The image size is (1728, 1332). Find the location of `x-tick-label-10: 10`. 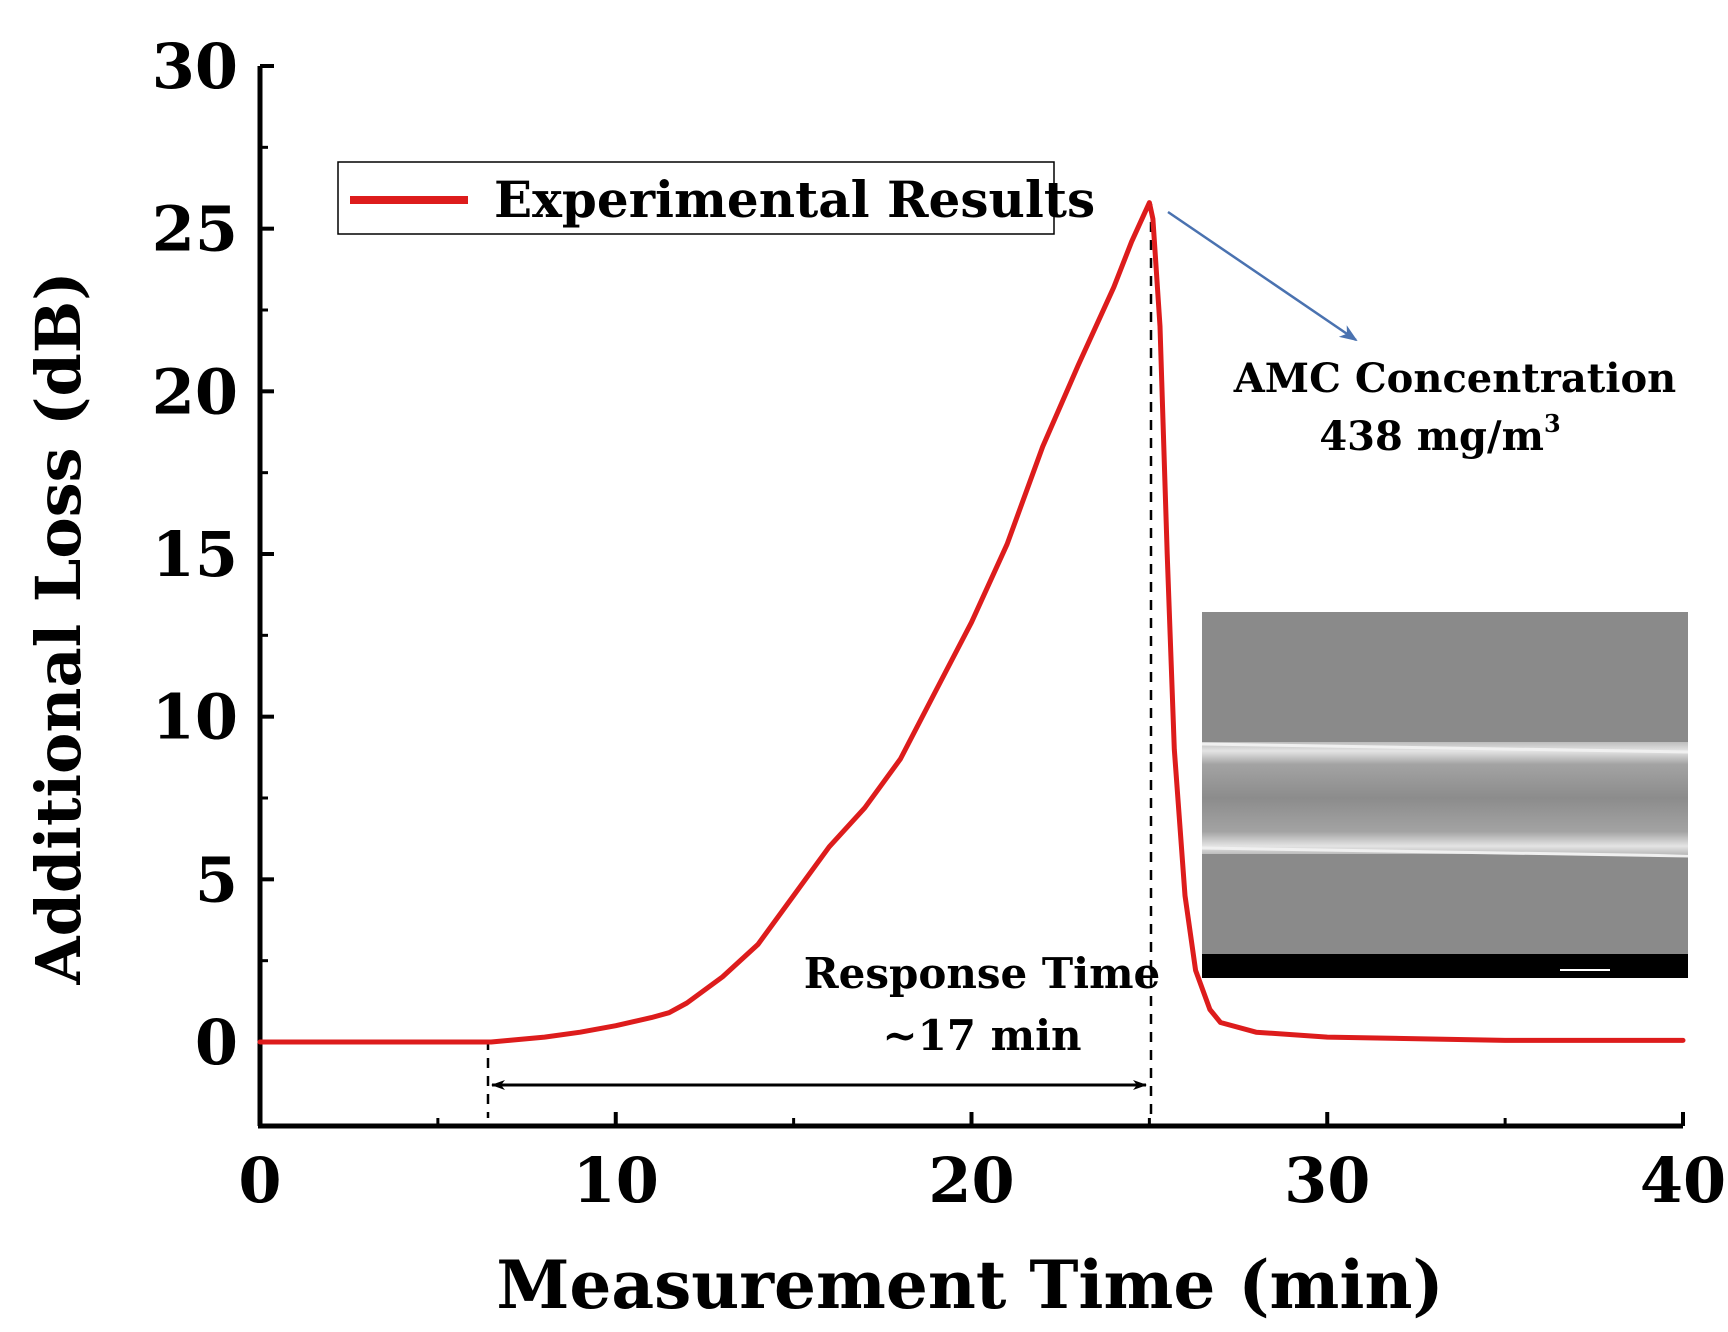

x-tick-label-10: 10 is located at coordinates (616, 1180).